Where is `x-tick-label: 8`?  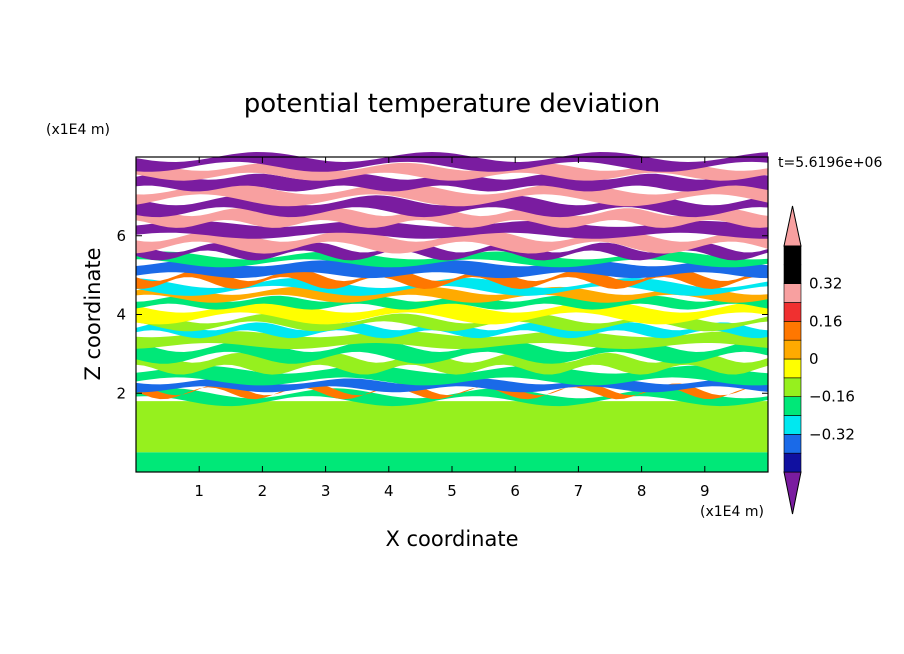 x-tick-label: 8 is located at coordinates (642, 491).